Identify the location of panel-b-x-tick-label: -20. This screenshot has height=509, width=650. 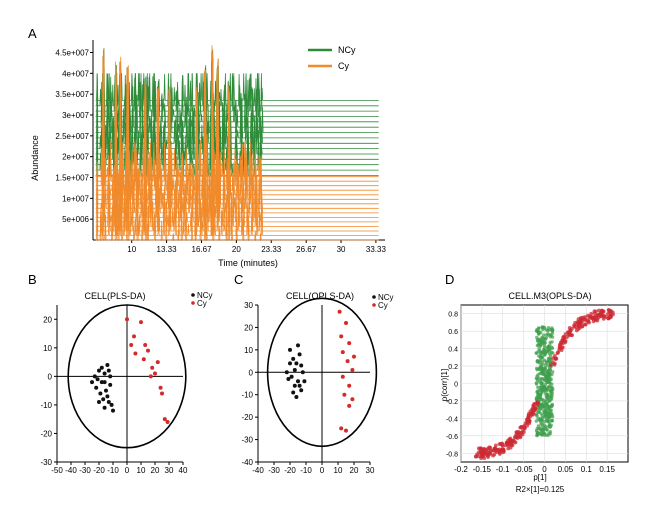
(99, 470).